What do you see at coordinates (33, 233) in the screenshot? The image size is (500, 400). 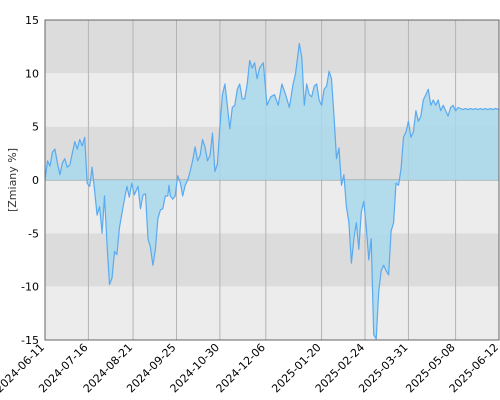 I see `y-tick-label: -5` at bounding box center [33, 233].